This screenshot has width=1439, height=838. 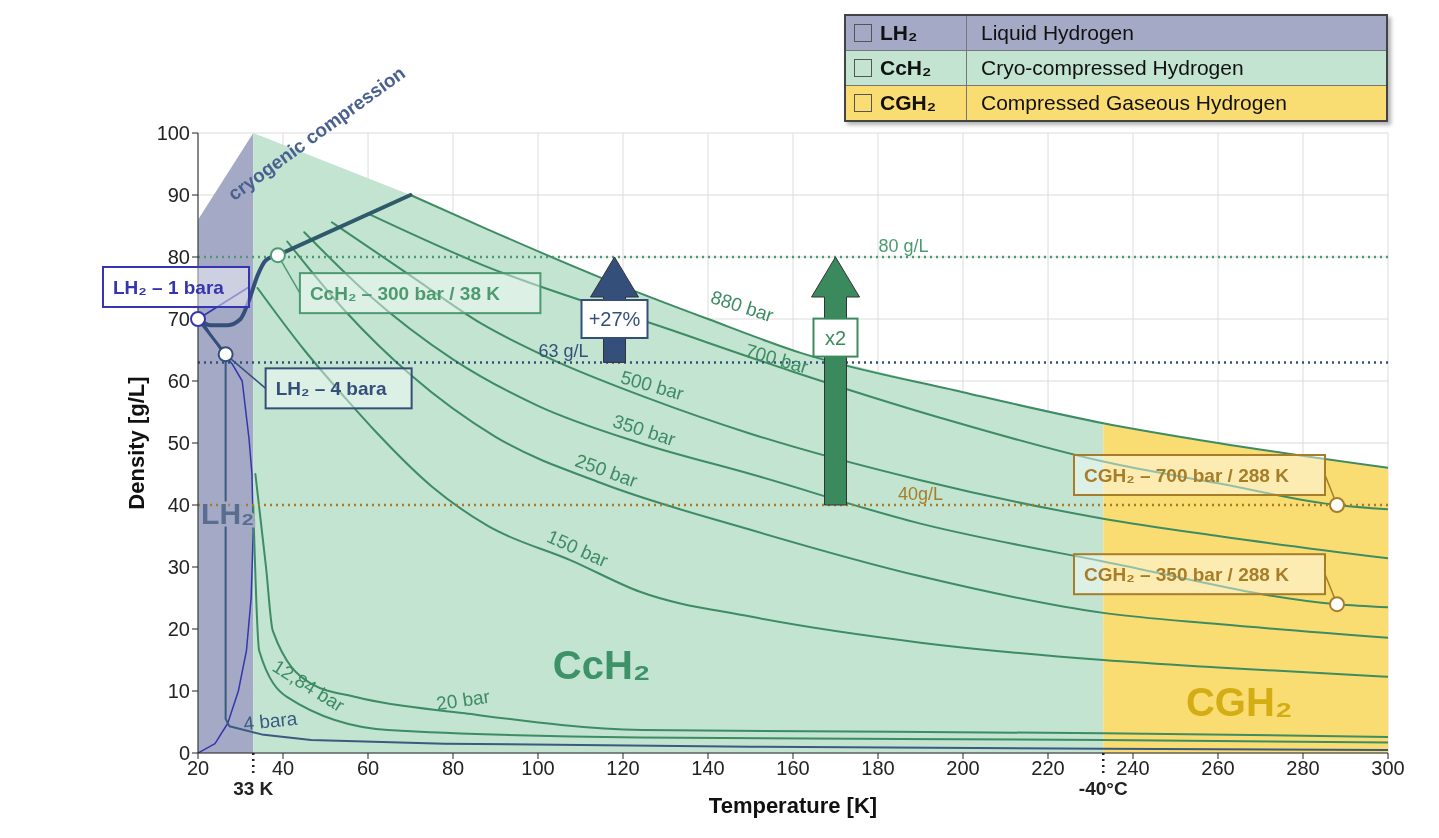 I want to click on text: CcH₂, so click(x=906, y=67).